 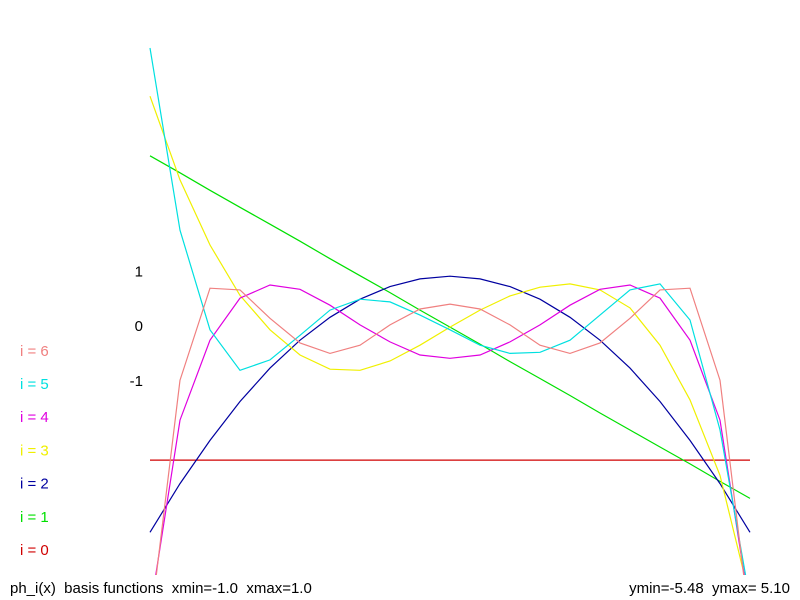 I want to click on y-tick-label: 1, so click(x=139, y=271).